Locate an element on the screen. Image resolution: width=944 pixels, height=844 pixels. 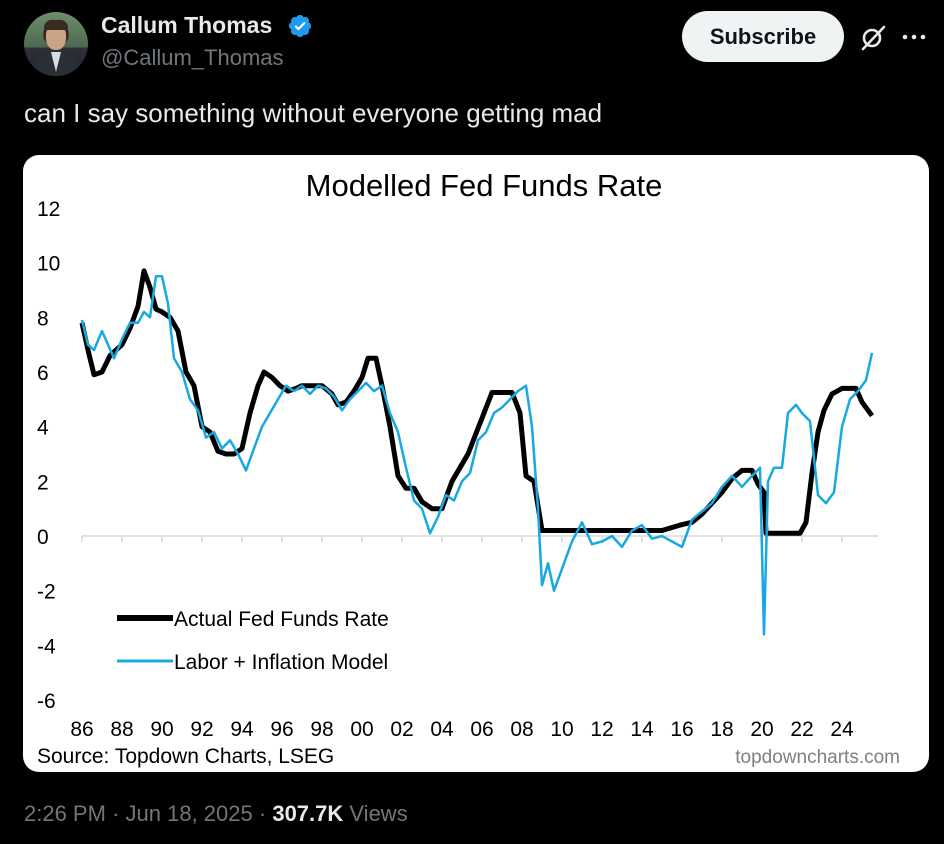
avatar-face is located at coordinates (56, 37).